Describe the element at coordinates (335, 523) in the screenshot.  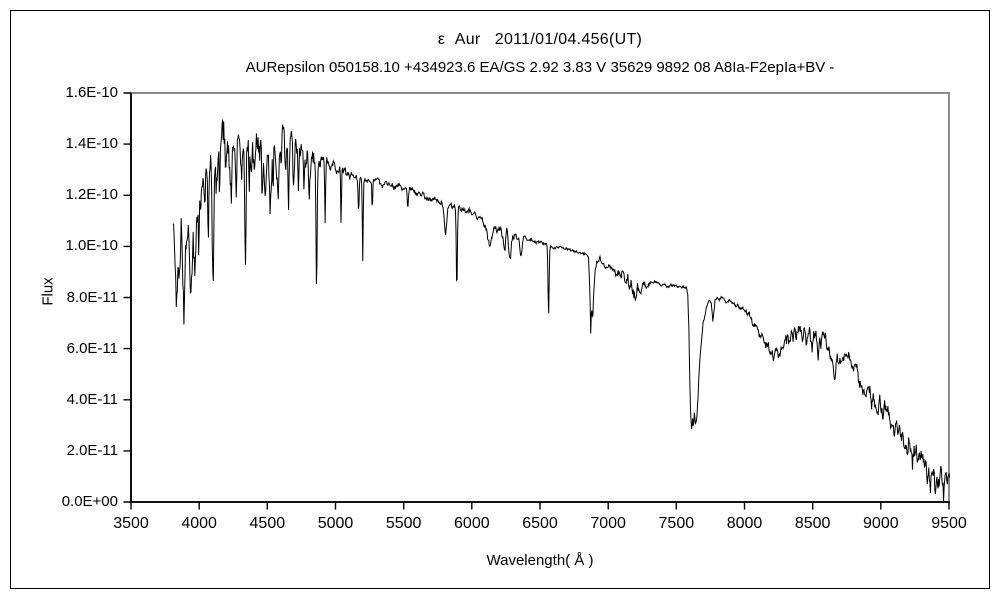
I see `x-tick-label: 5000` at that location.